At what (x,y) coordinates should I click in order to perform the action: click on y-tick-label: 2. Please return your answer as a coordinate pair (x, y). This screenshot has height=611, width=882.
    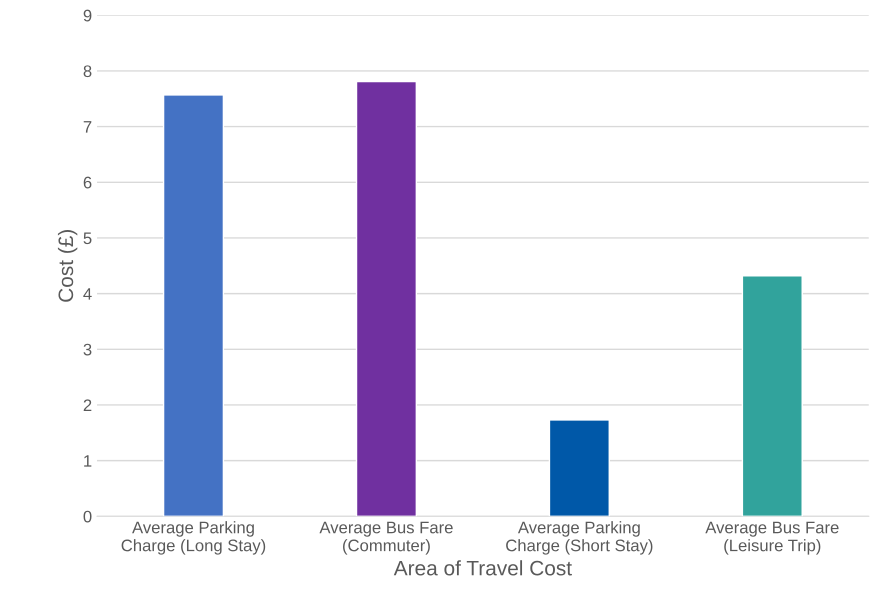
    Looking at the image, I should click on (88, 405).